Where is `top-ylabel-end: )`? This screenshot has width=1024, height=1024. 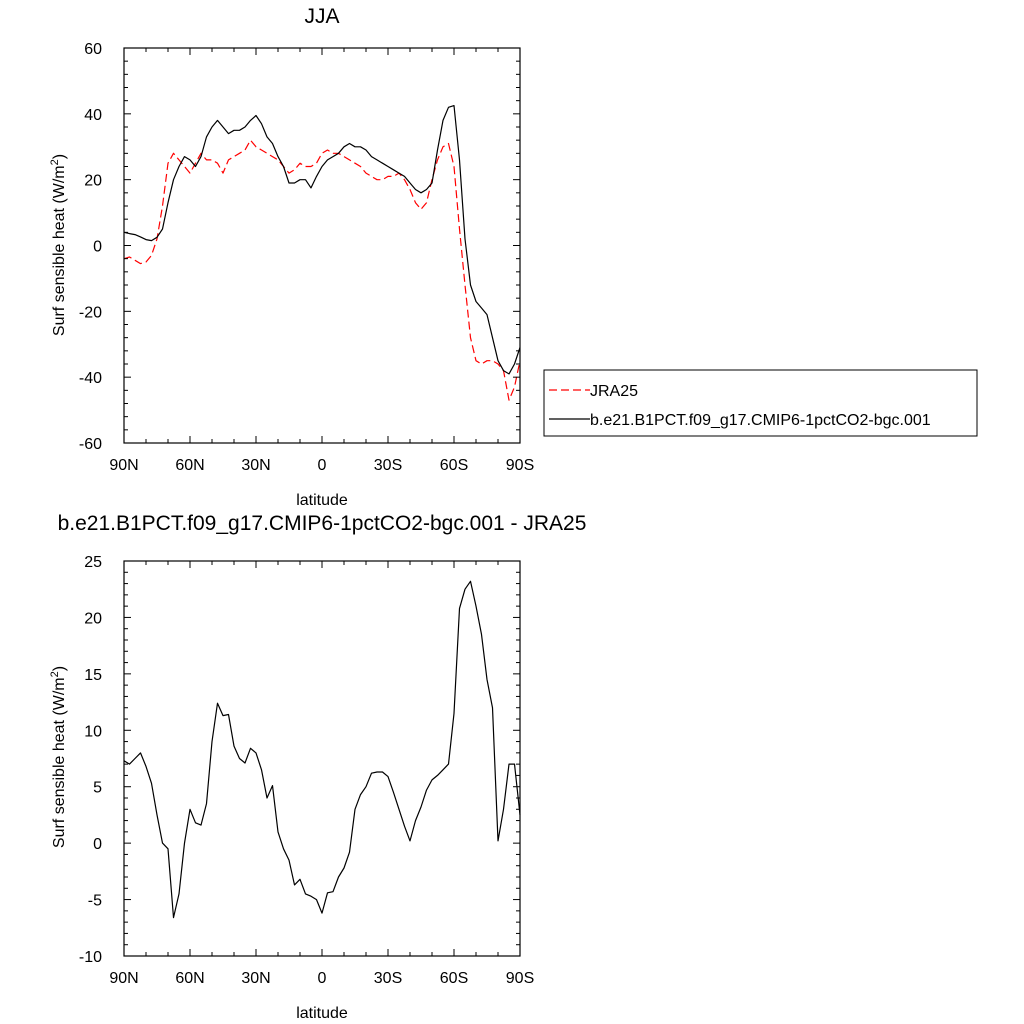 top-ylabel-end: ) is located at coordinates (59, 156).